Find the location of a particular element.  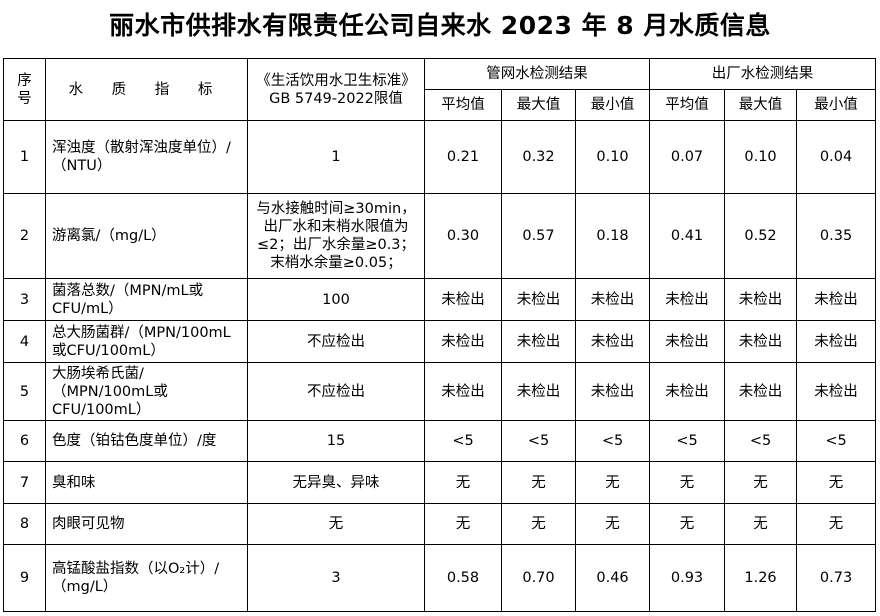

row-value: 0.73 is located at coordinates (836, 578).